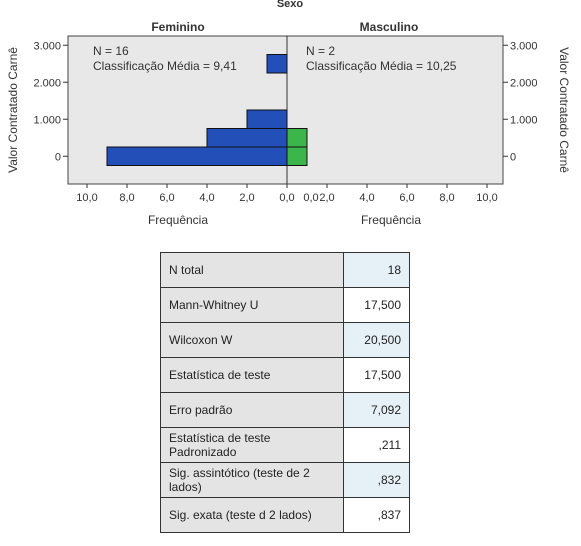 This screenshot has width=581, height=546. I want to click on x-tick-label-left: 2,0, so click(246, 198).